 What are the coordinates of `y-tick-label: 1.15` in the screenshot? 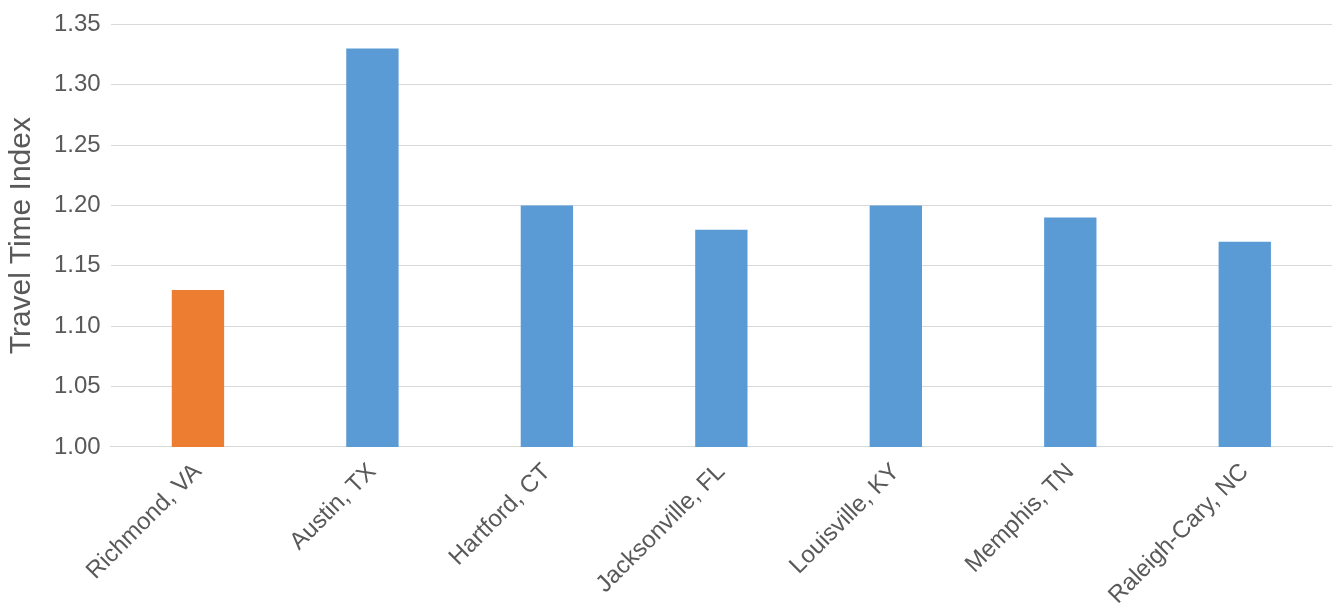 It's located at (77, 264).